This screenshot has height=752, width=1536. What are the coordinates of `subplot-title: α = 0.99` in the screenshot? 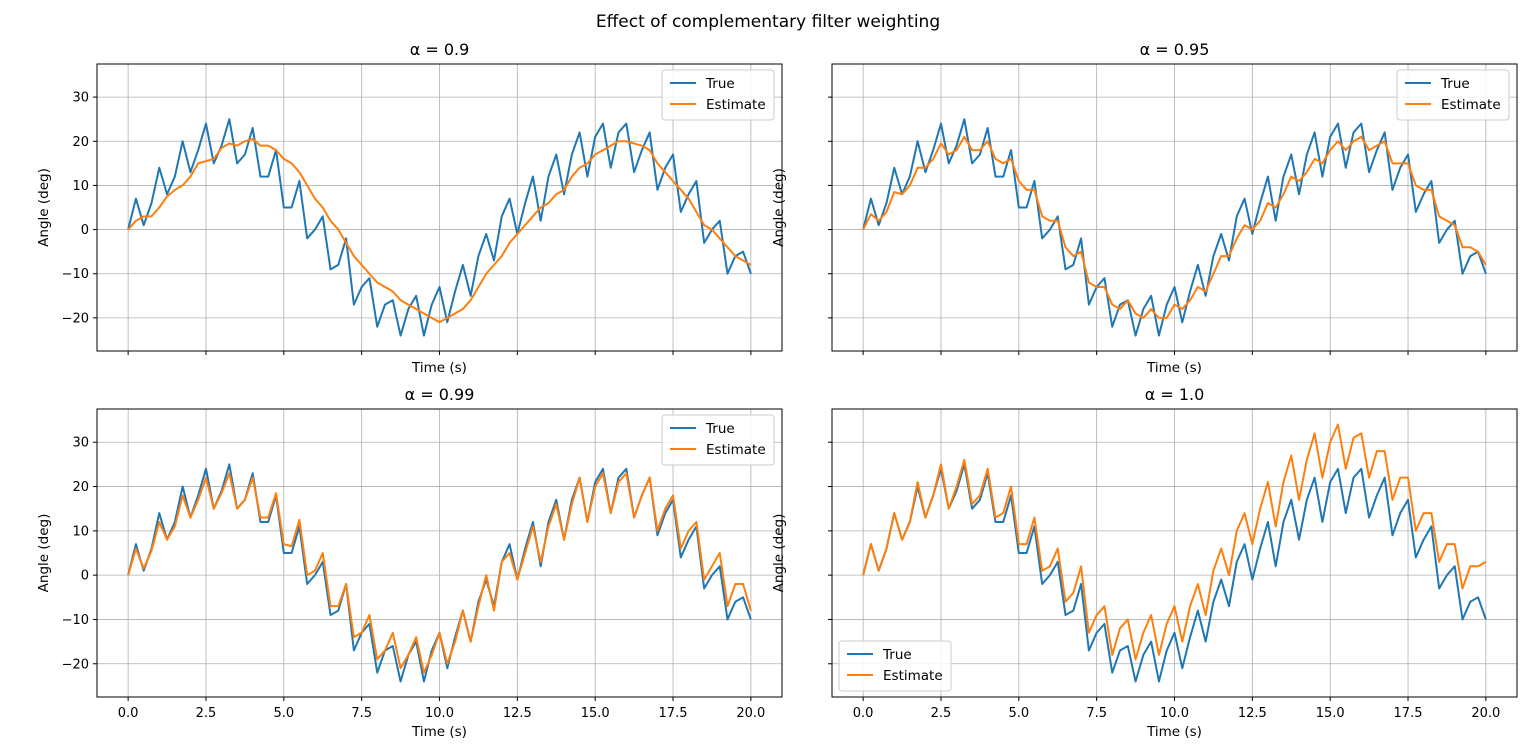 It's located at (440, 394).